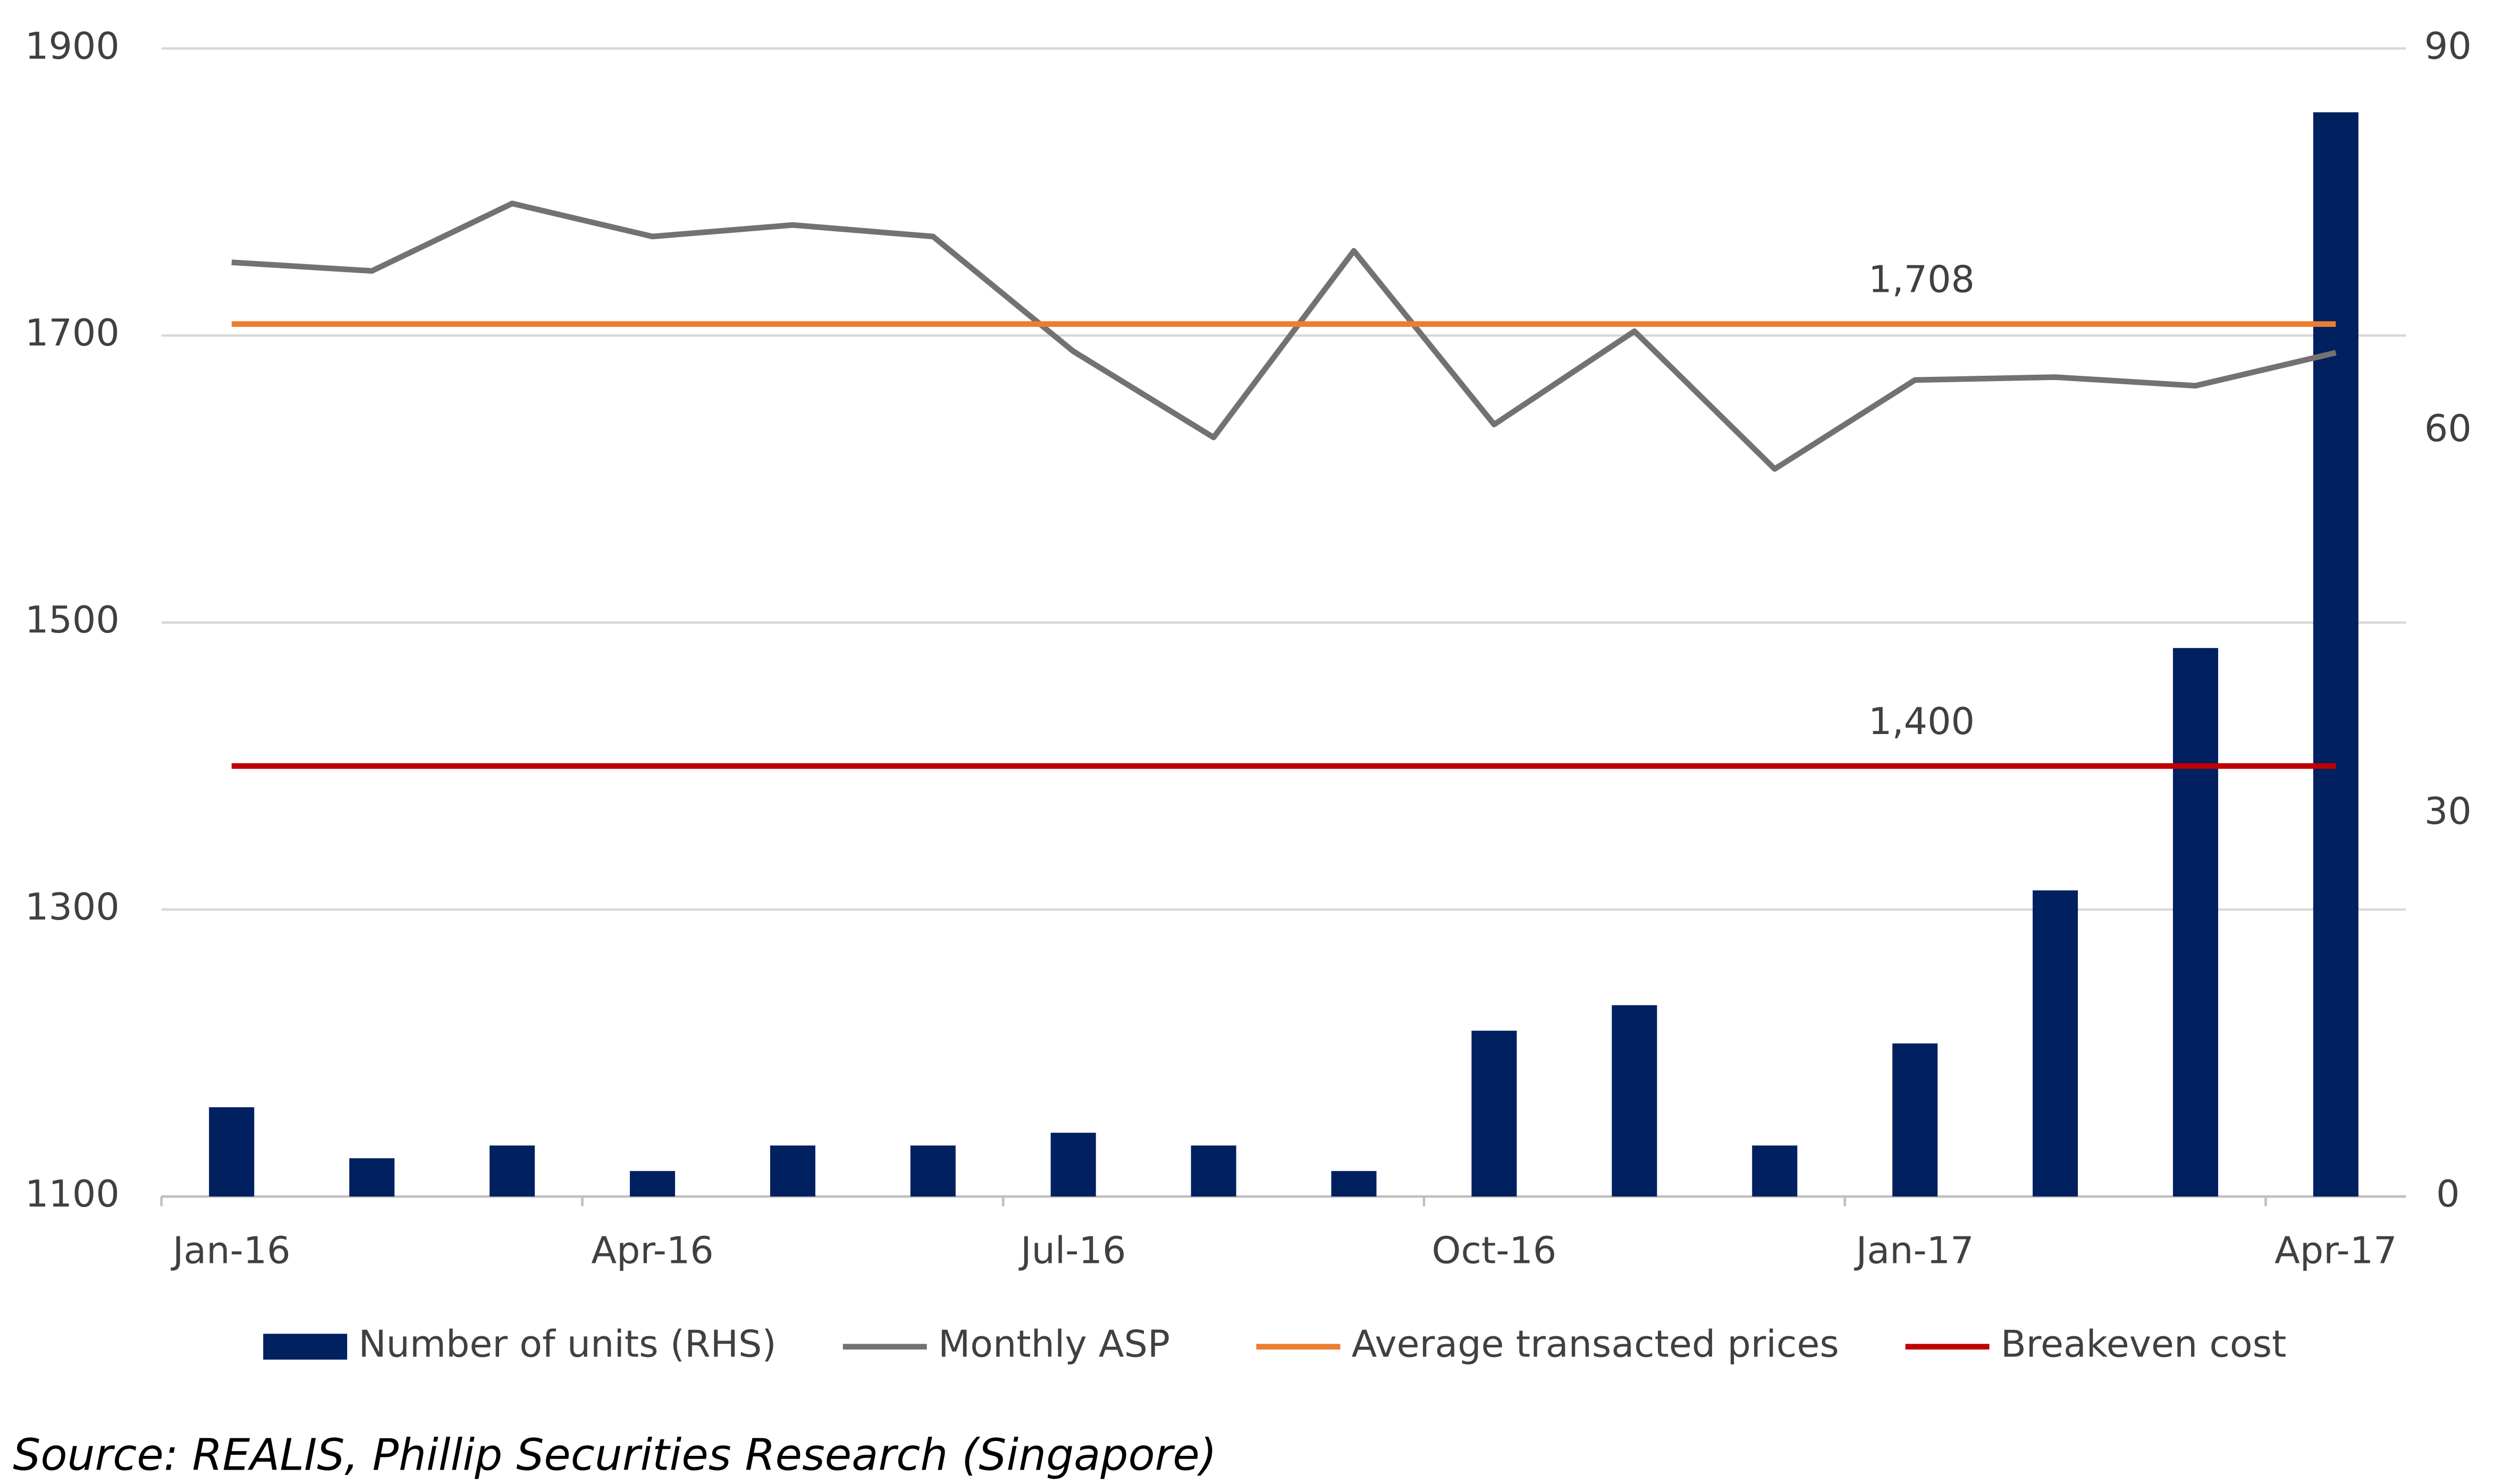 The height and width of the screenshot is (1484, 2519). Describe the element at coordinates (1921, 721) in the screenshot. I see `annotation: 1,400` at that location.